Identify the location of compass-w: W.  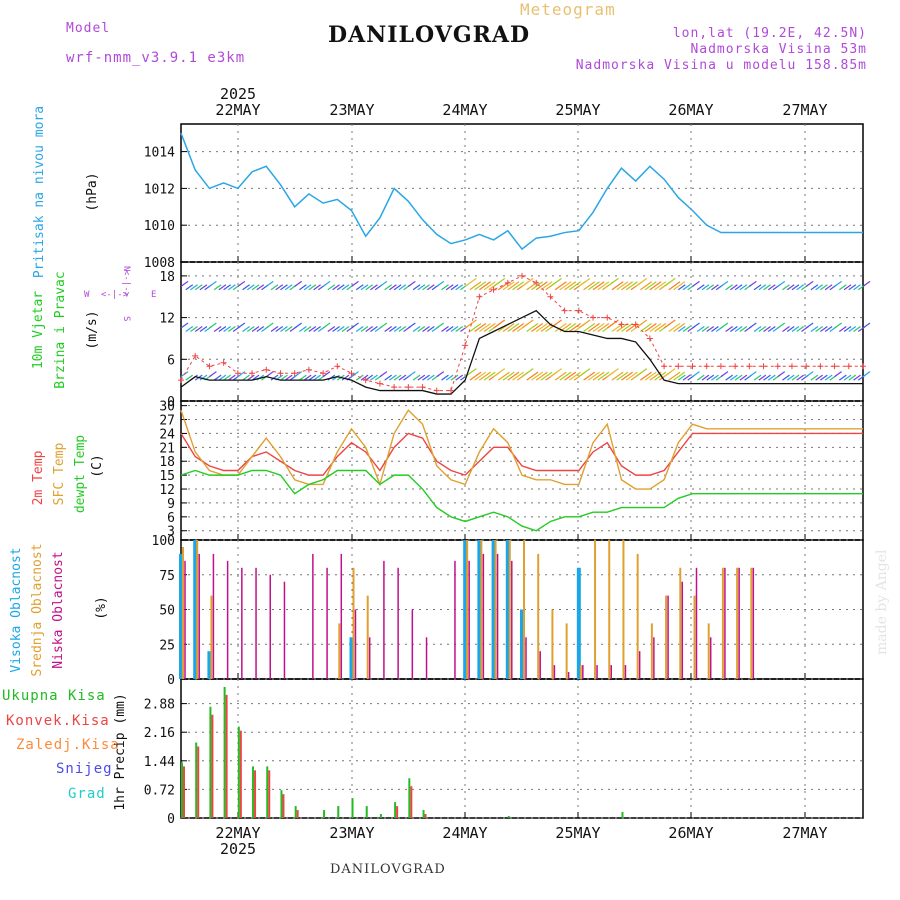
(87, 295).